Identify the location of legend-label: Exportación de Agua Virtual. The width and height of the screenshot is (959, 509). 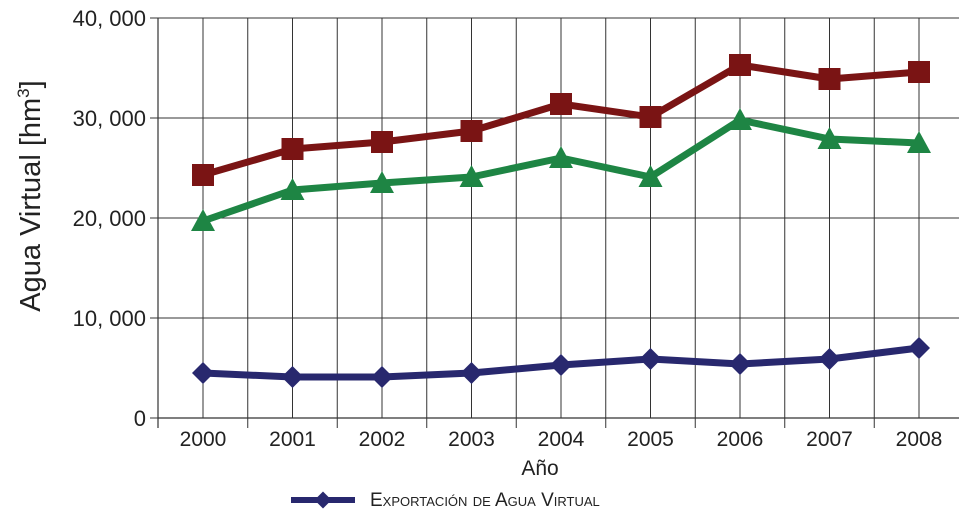
(485, 499).